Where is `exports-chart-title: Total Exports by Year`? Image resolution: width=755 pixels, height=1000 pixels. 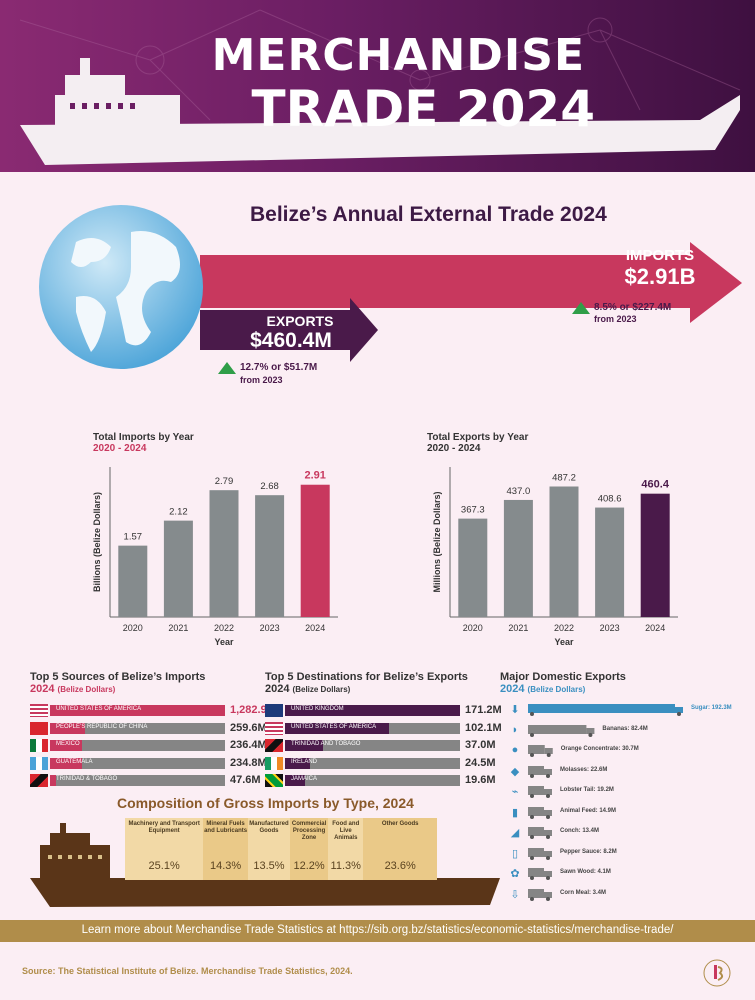
exports-chart-title: Total Exports by Year is located at coordinates (478, 437).